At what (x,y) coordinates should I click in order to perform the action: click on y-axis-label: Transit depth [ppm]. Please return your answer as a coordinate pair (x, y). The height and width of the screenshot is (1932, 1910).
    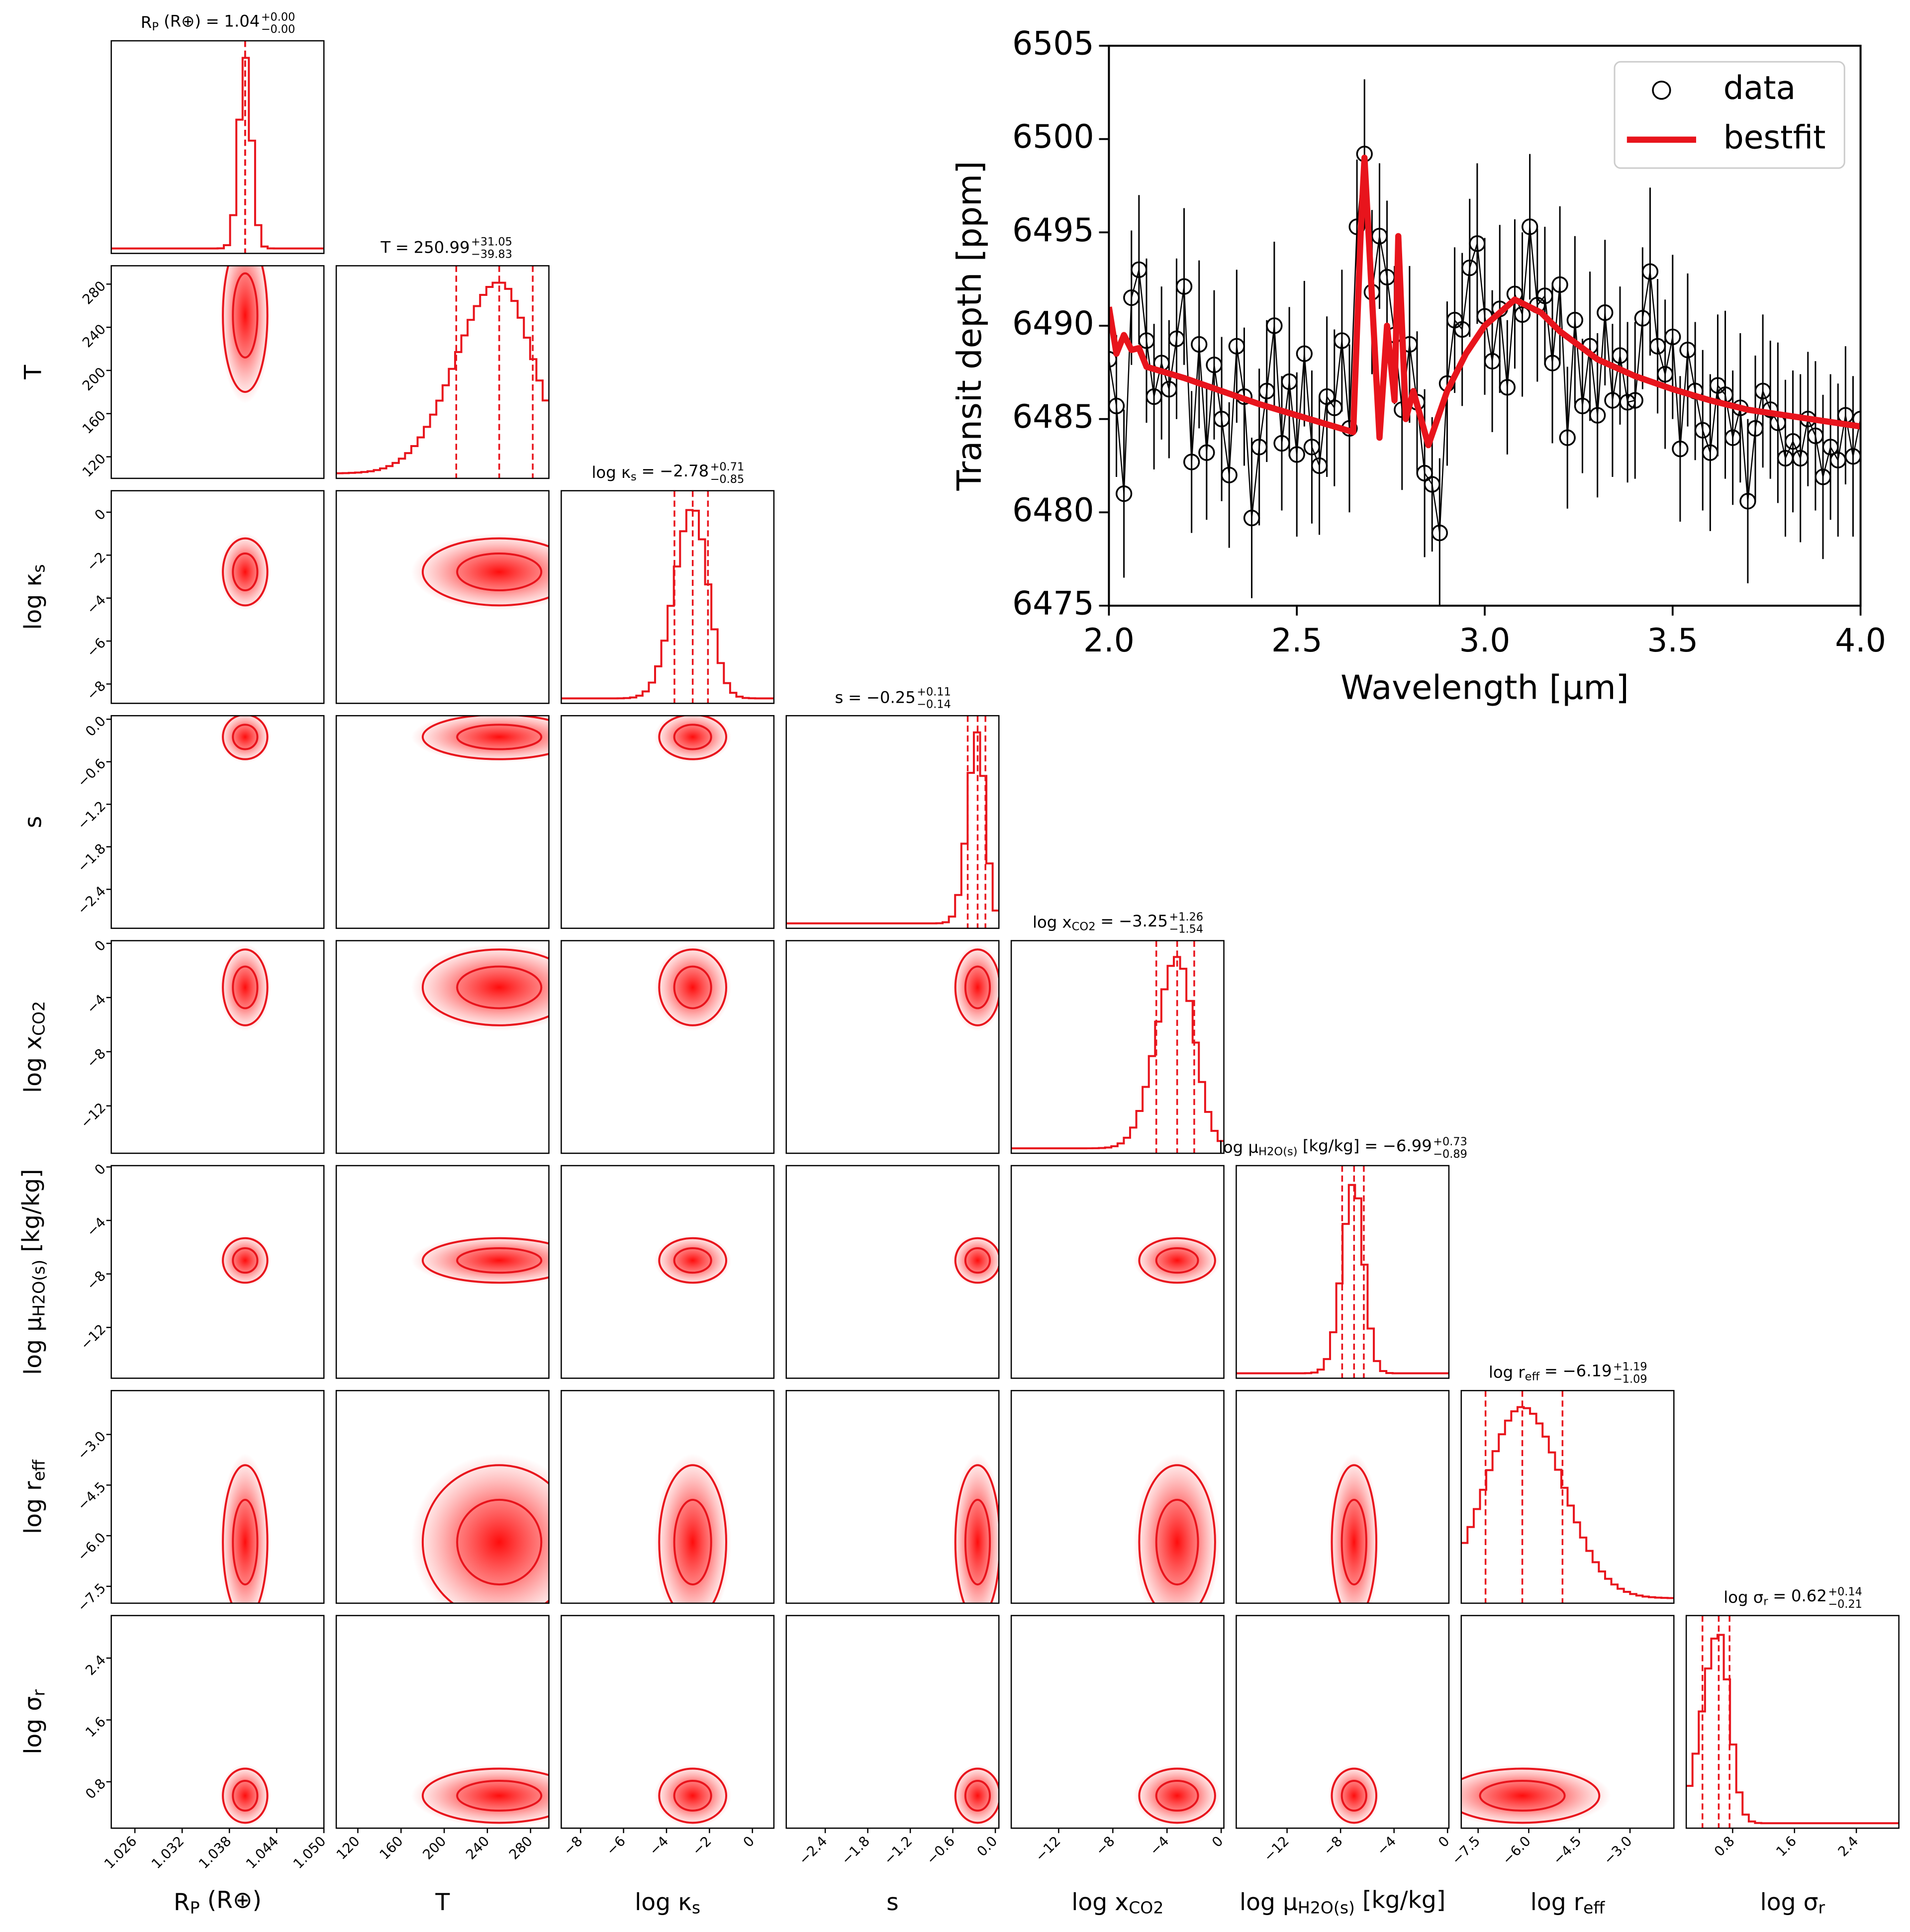
    Looking at the image, I should click on (969, 326).